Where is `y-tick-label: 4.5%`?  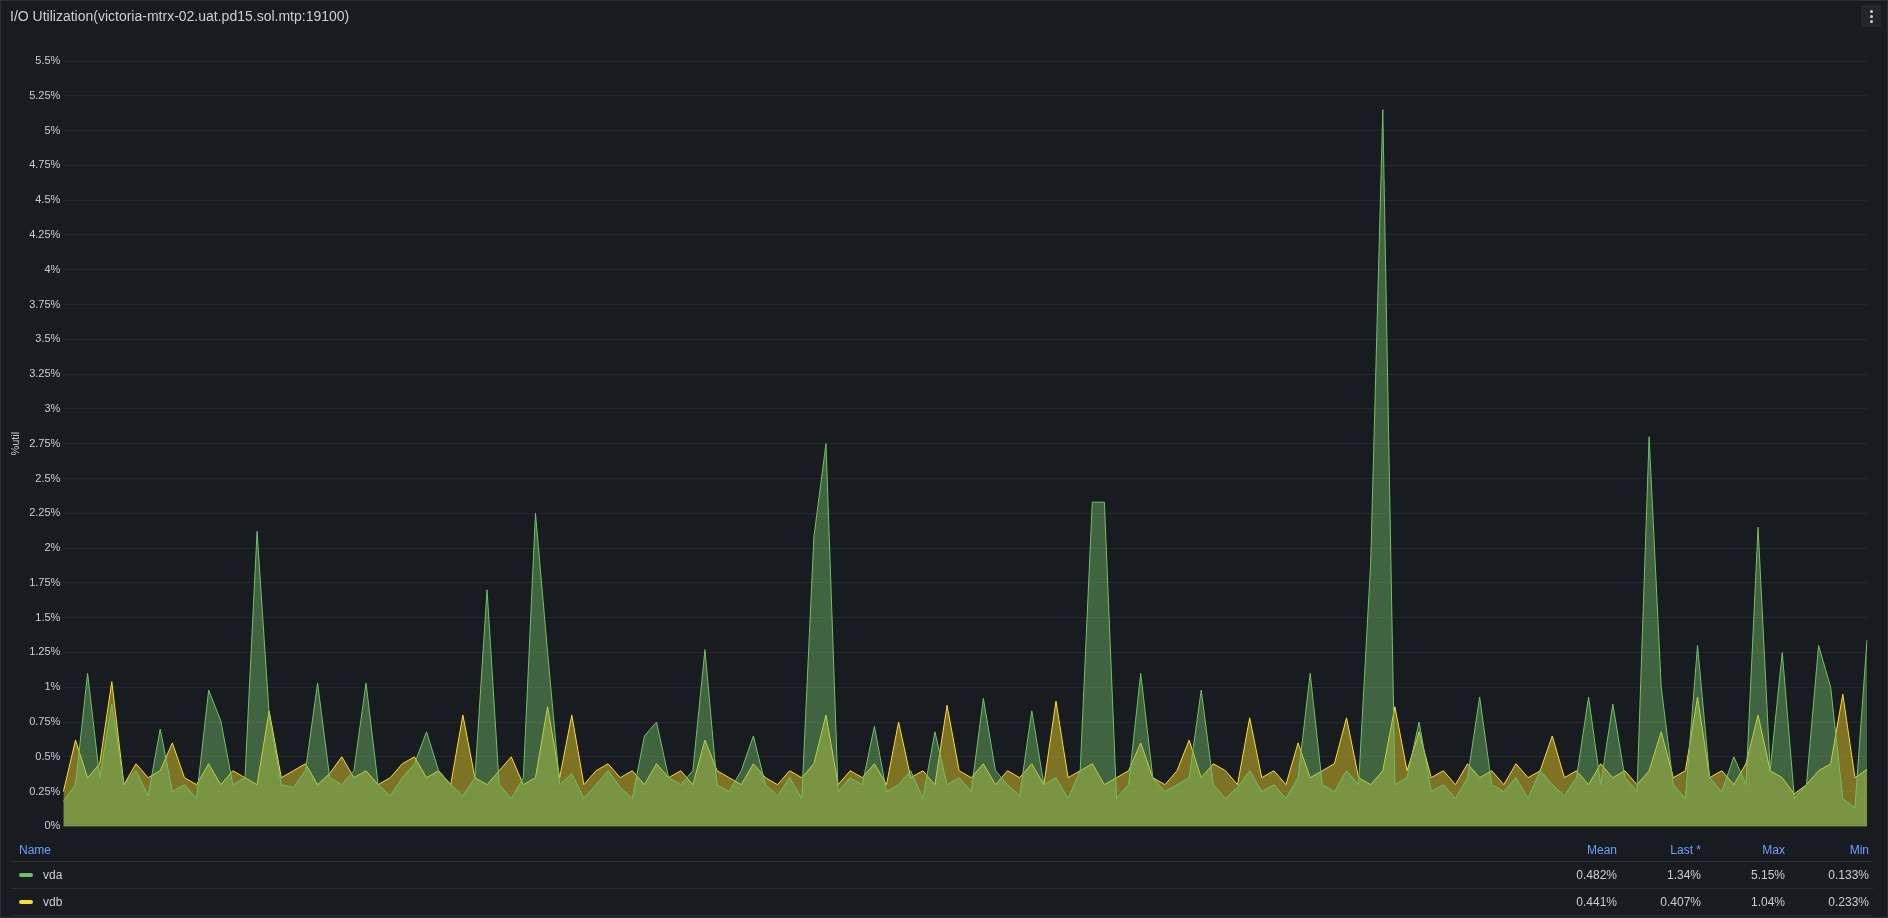
y-tick-label: 4.5% is located at coordinates (48, 199).